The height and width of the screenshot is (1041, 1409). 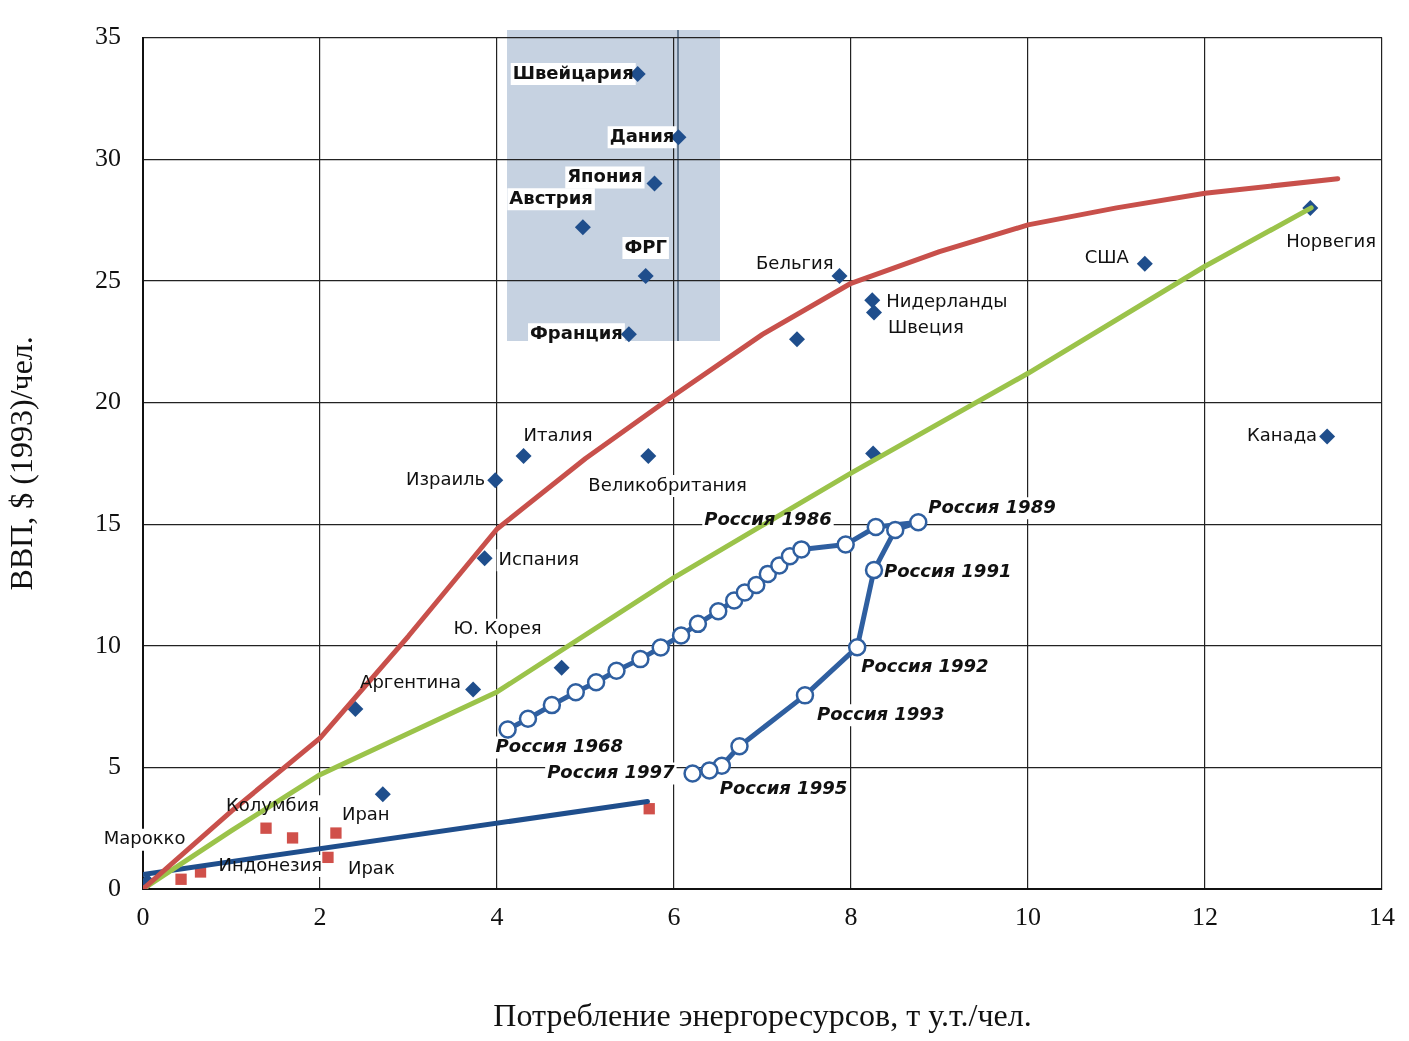 What do you see at coordinates (551, 198) in the screenshot?
I see `annotation: Австрия` at bounding box center [551, 198].